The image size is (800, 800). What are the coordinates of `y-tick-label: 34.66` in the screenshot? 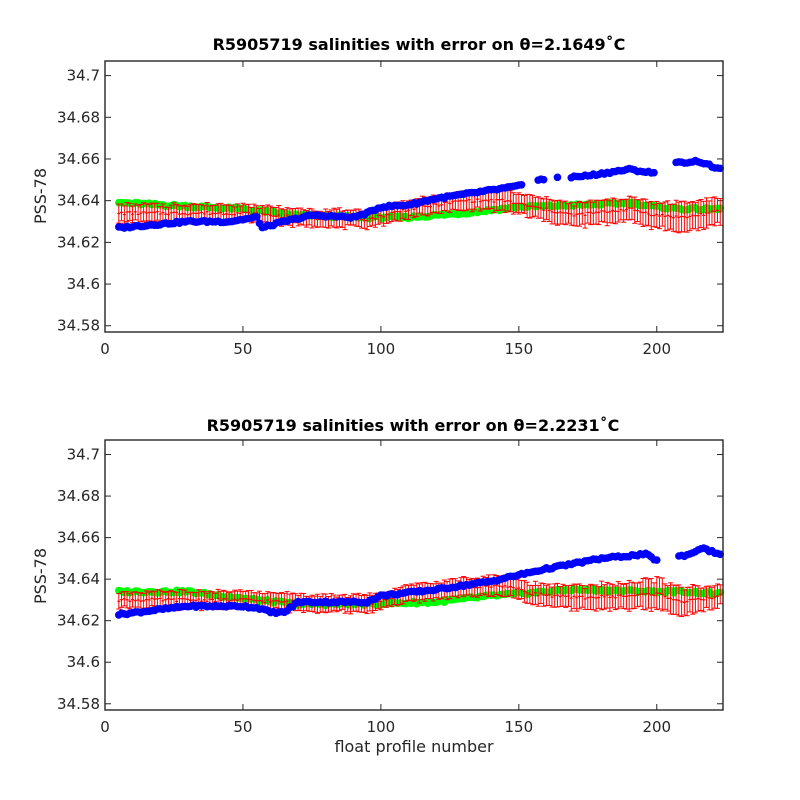 It's located at (78, 538).